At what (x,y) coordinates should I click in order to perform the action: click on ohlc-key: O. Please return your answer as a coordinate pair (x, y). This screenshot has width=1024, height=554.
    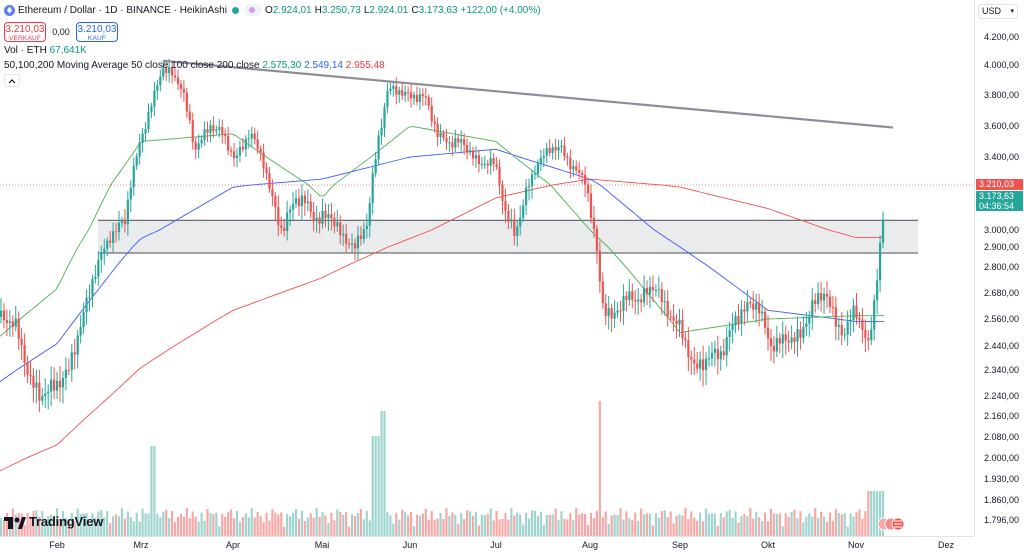
    Looking at the image, I should click on (268, 10).